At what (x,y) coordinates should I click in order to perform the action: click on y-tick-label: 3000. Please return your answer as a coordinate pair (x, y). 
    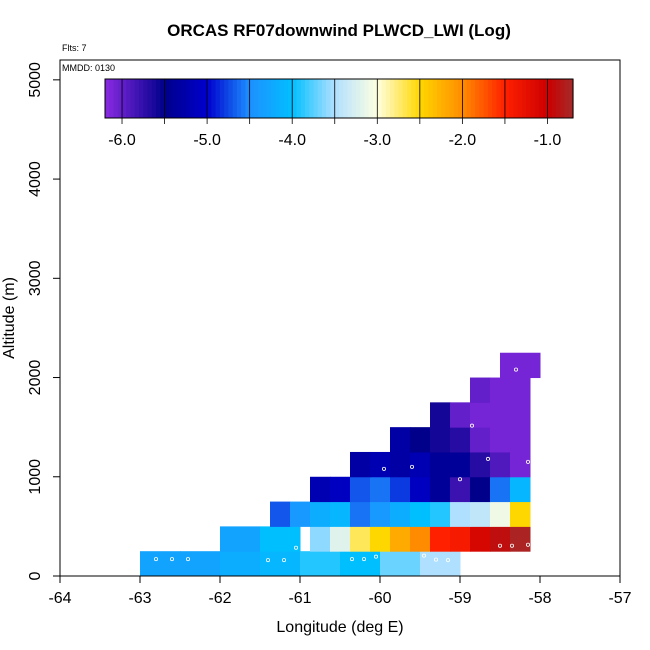
    Looking at the image, I should click on (35, 278).